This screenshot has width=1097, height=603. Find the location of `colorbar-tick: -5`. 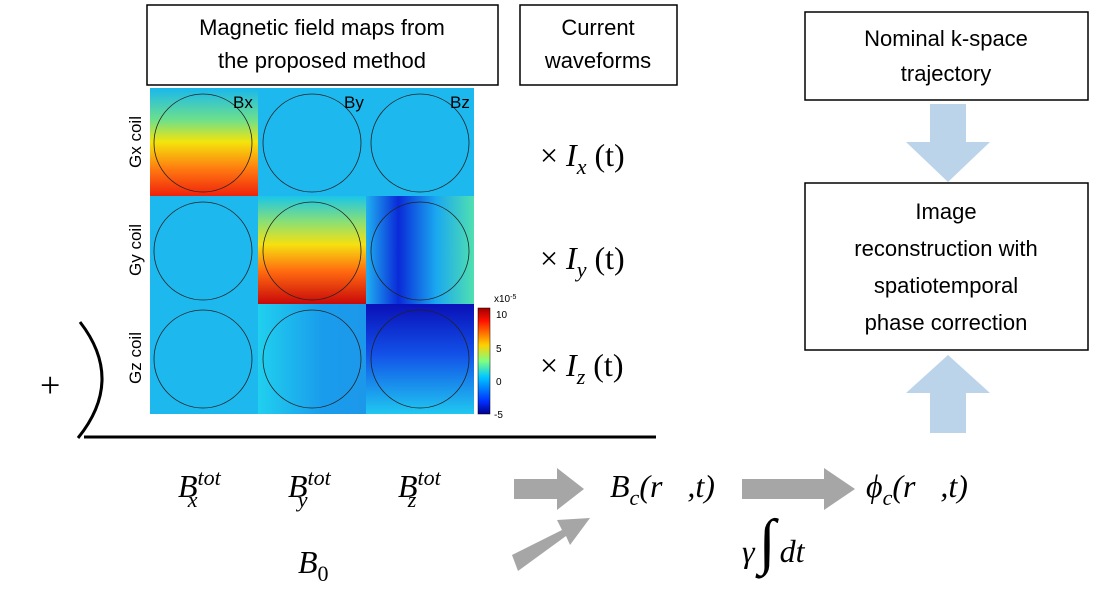

colorbar-tick: -5 is located at coordinates (498, 415).